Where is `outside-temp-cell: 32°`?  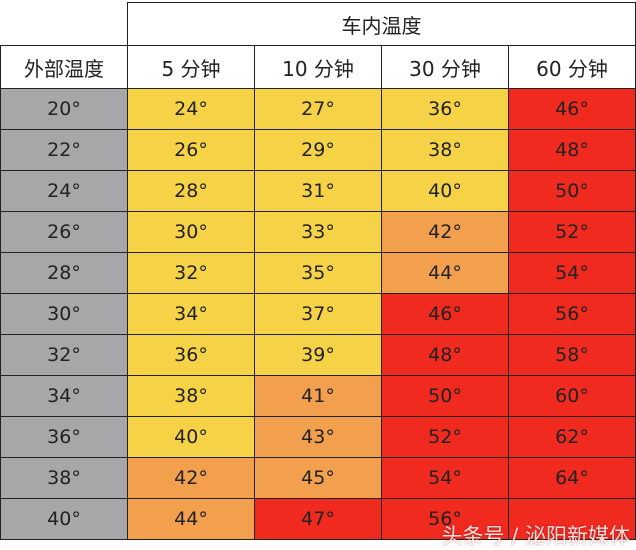 outside-temp-cell: 32° is located at coordinates (64, 355).